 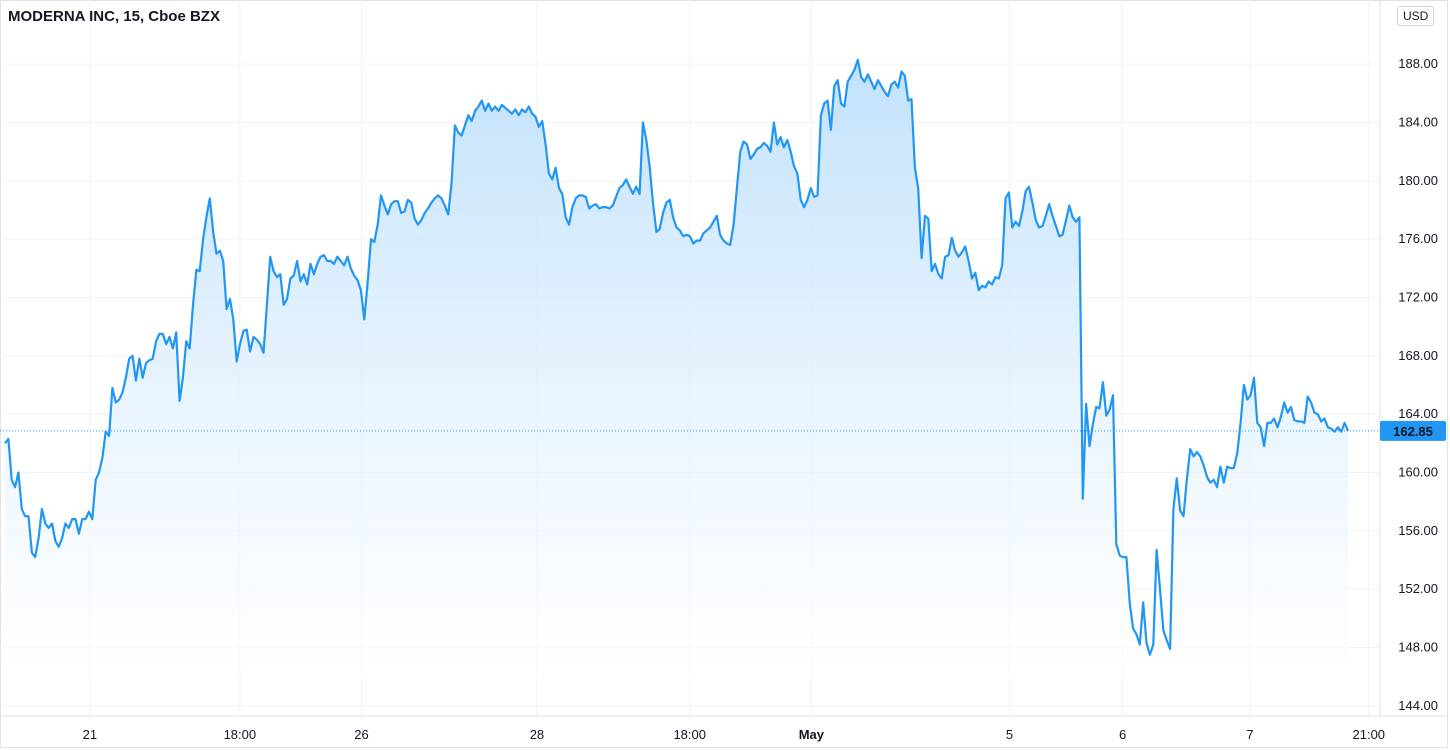 What do you see at coordinates (114, 16) in the screenshot?
I see `symbol-title: MODERNA INC, 15, Cboe BZX` at bounding box center [114, 16].